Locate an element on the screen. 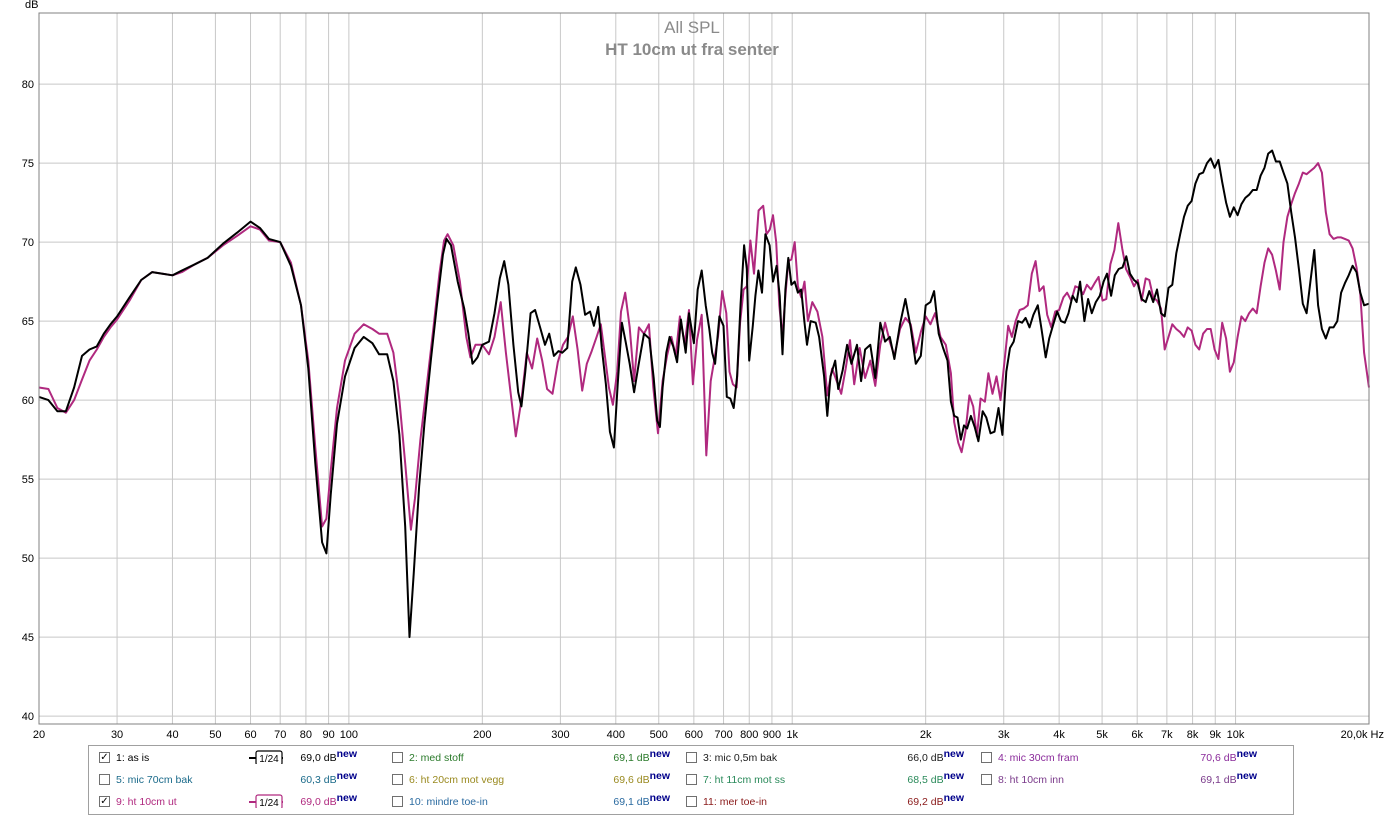 The width and height of the screenshot is (1386, 817). legend-spl-value: 69,0 dBnew is located at coordinates (328, 800).